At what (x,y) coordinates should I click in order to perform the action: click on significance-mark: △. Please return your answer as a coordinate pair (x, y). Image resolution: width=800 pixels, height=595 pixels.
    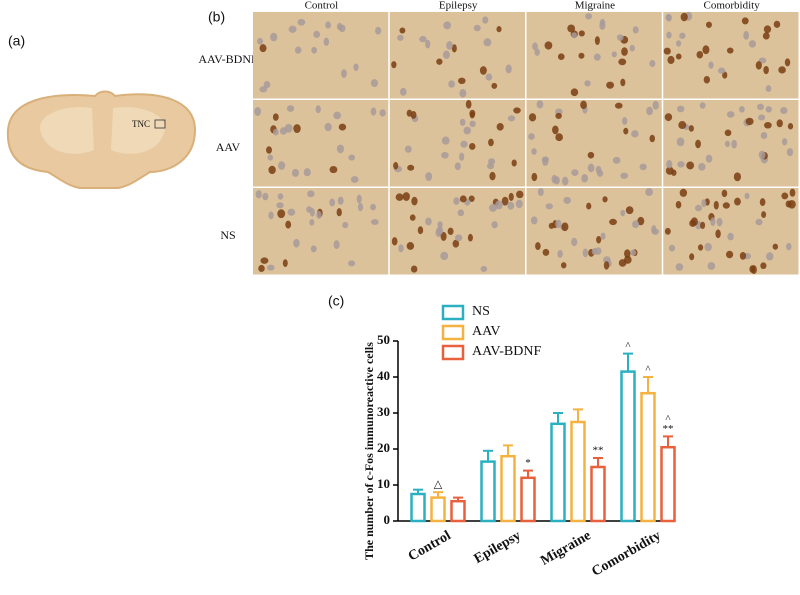
    Looking at the image, I should click on (438, 485).